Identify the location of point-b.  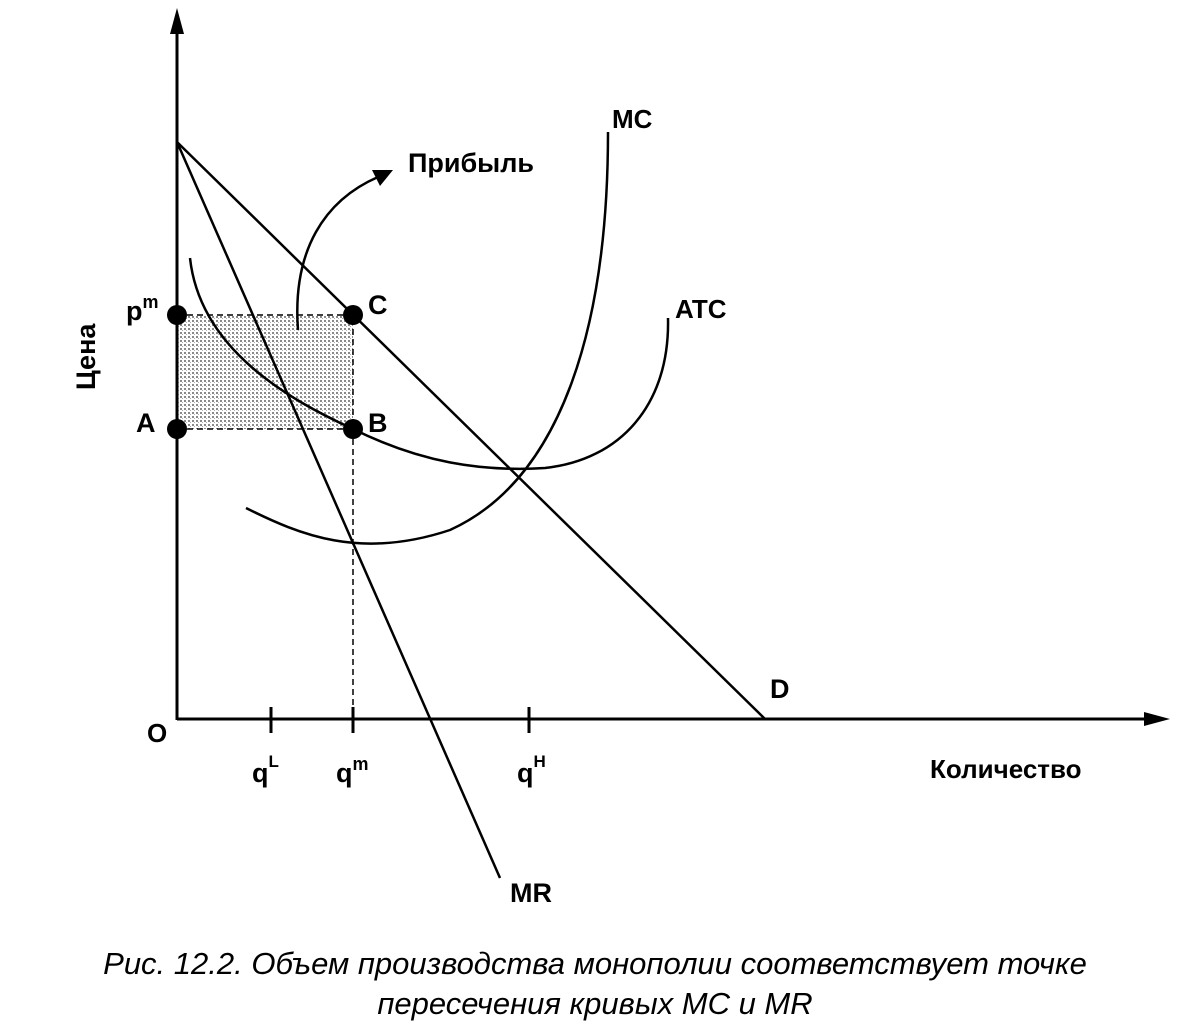
(353, 429).